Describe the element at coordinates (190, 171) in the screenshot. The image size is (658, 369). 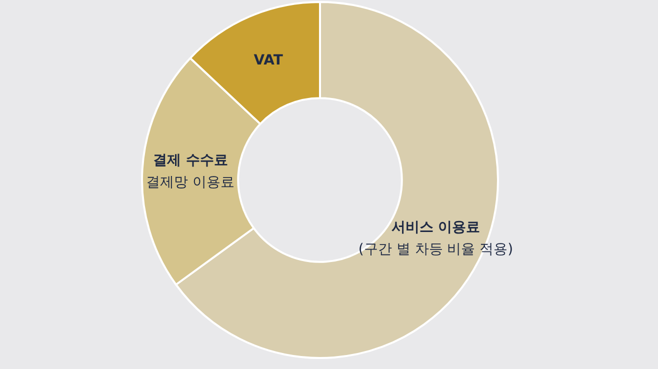
I see `slice-label: 결제 수수료 결제망 이용료` at that location.